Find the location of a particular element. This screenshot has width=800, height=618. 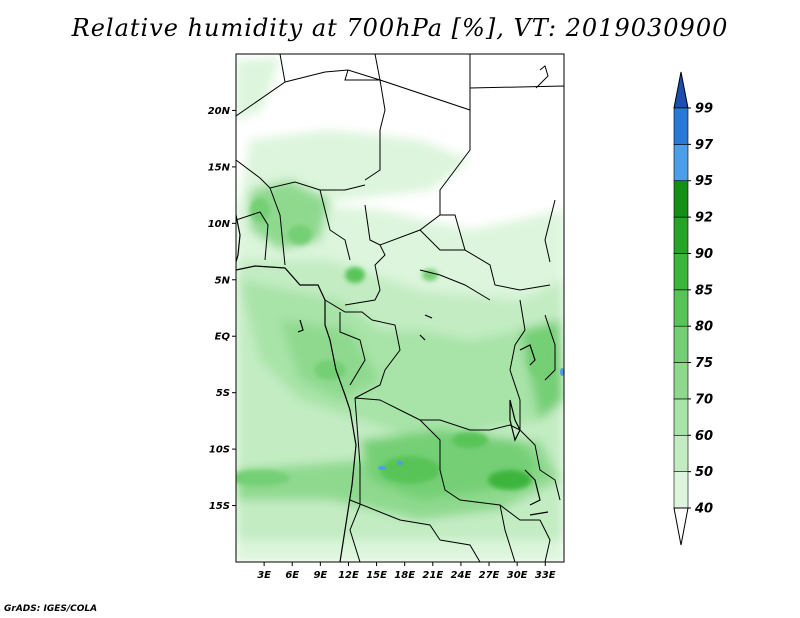

latitude-axis: 20N 15N 10N 5N EQ 5S 10S 15S is located at coordinates (222, 309).